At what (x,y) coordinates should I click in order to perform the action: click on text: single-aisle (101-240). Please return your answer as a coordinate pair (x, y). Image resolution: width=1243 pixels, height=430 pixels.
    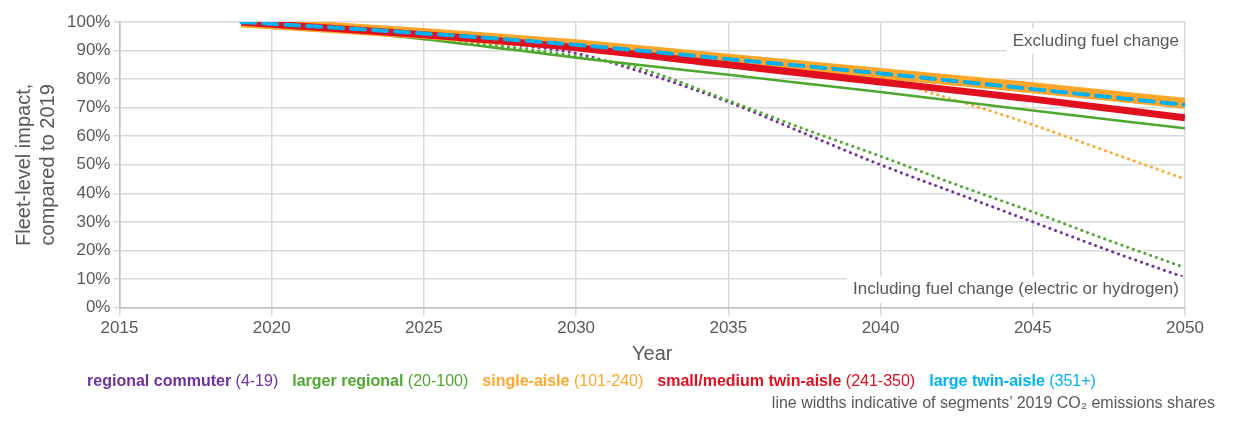
    Looking at the image, I should click on (563, 381).